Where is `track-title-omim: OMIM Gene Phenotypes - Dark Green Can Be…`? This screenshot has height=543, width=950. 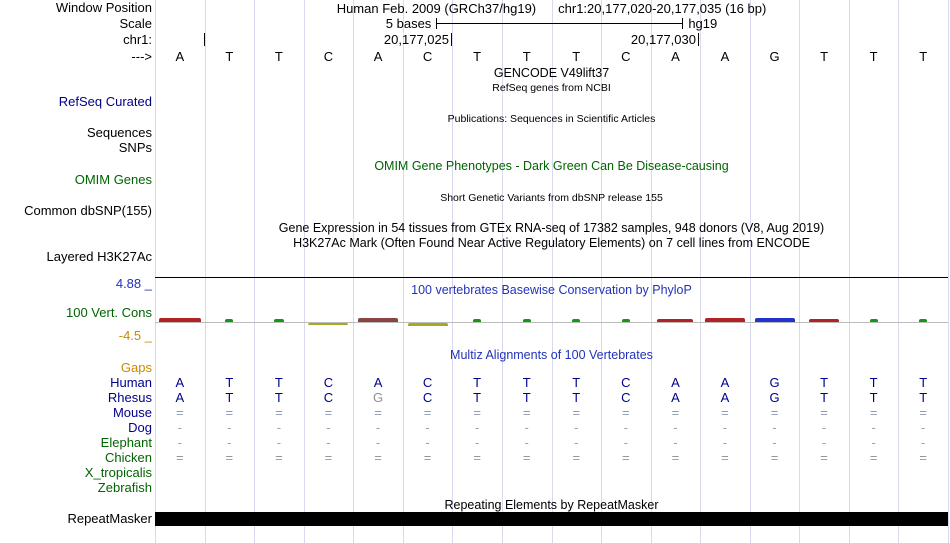
track-title-omim: OMIM Gene Phenotypes - Dark Green Can Be… is located at coordinates (551, 166).